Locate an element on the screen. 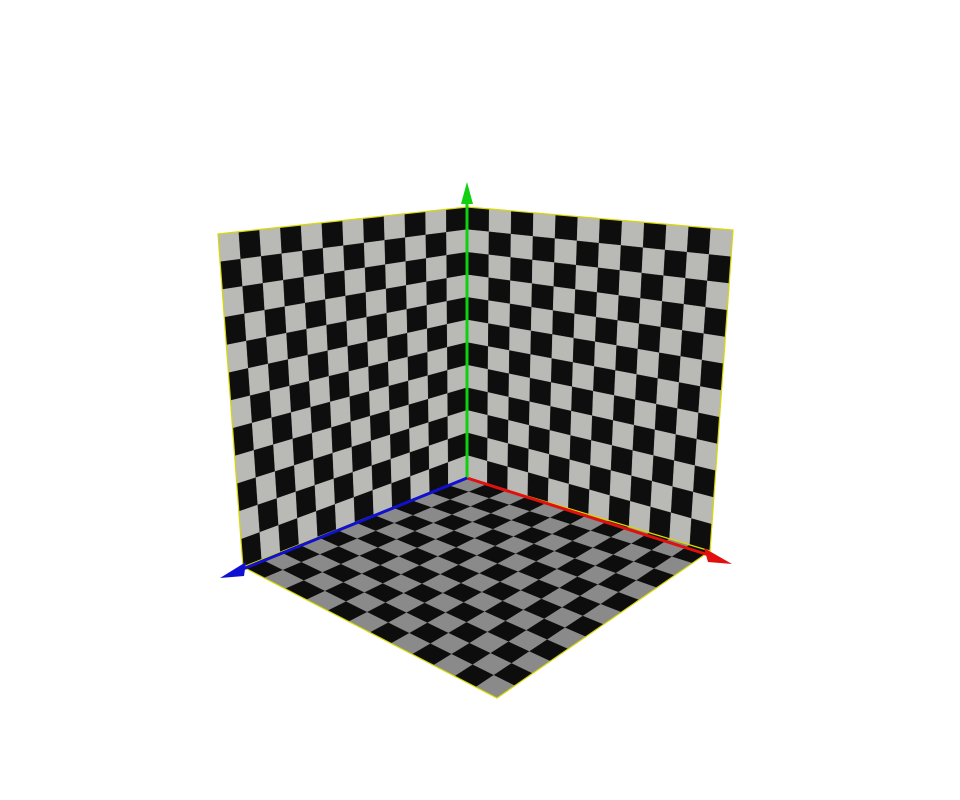 This screenshot has height=800, width=960. back-right-wall is located at coordinates (600, 379).